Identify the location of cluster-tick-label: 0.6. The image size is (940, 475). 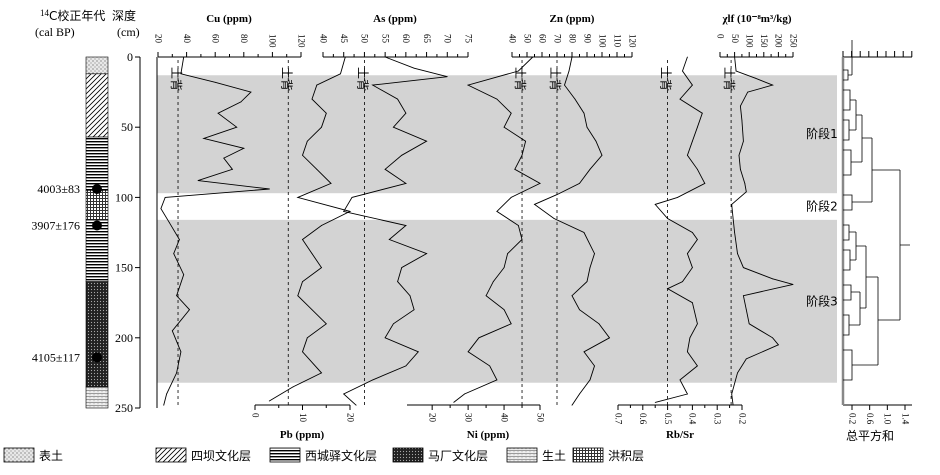
(870, 419).